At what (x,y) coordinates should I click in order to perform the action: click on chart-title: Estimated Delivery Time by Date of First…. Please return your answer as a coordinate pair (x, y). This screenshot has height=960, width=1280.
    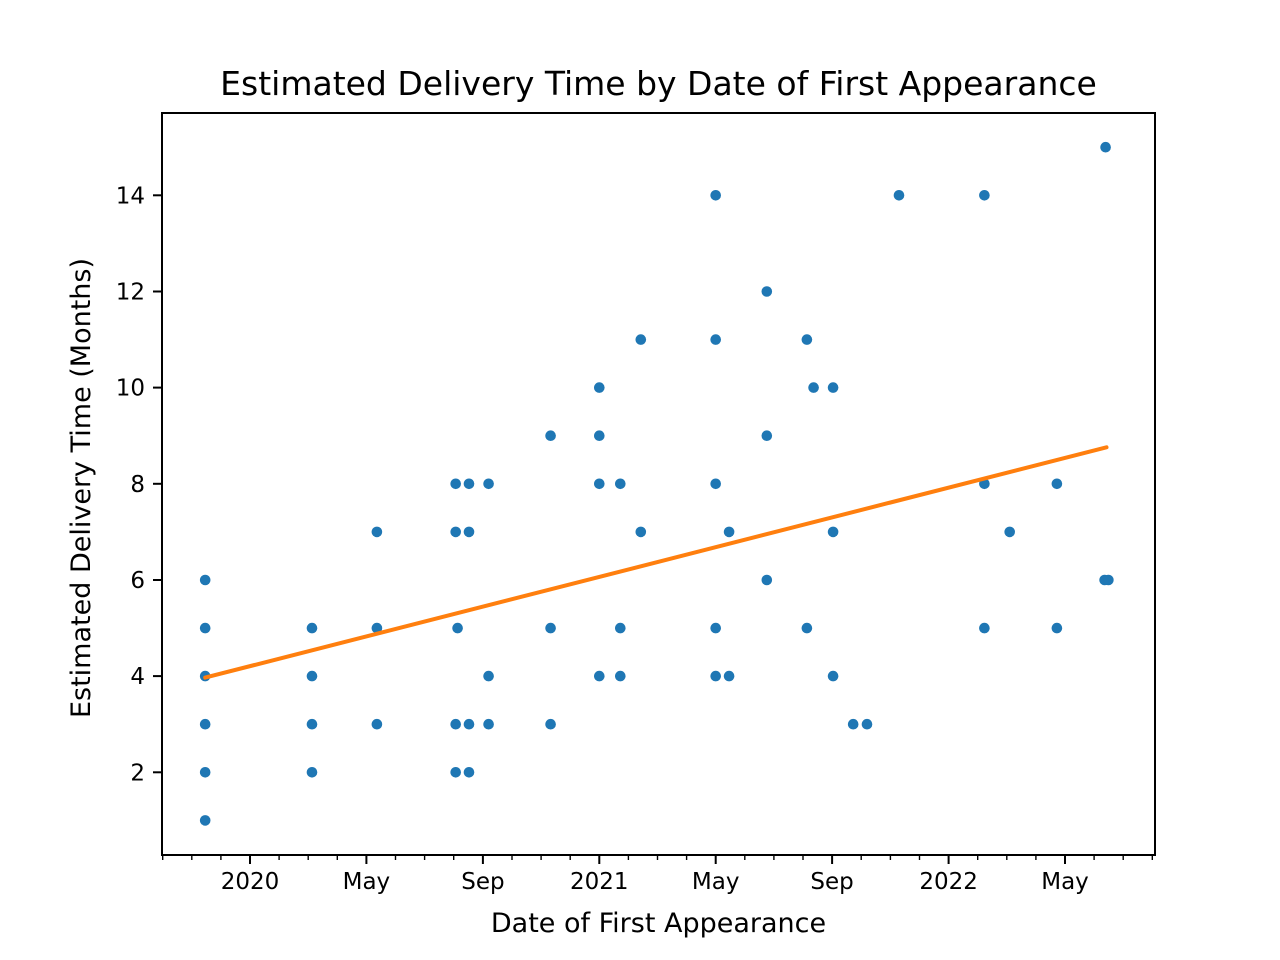
    Looking at the image, I should click on (658, 83).